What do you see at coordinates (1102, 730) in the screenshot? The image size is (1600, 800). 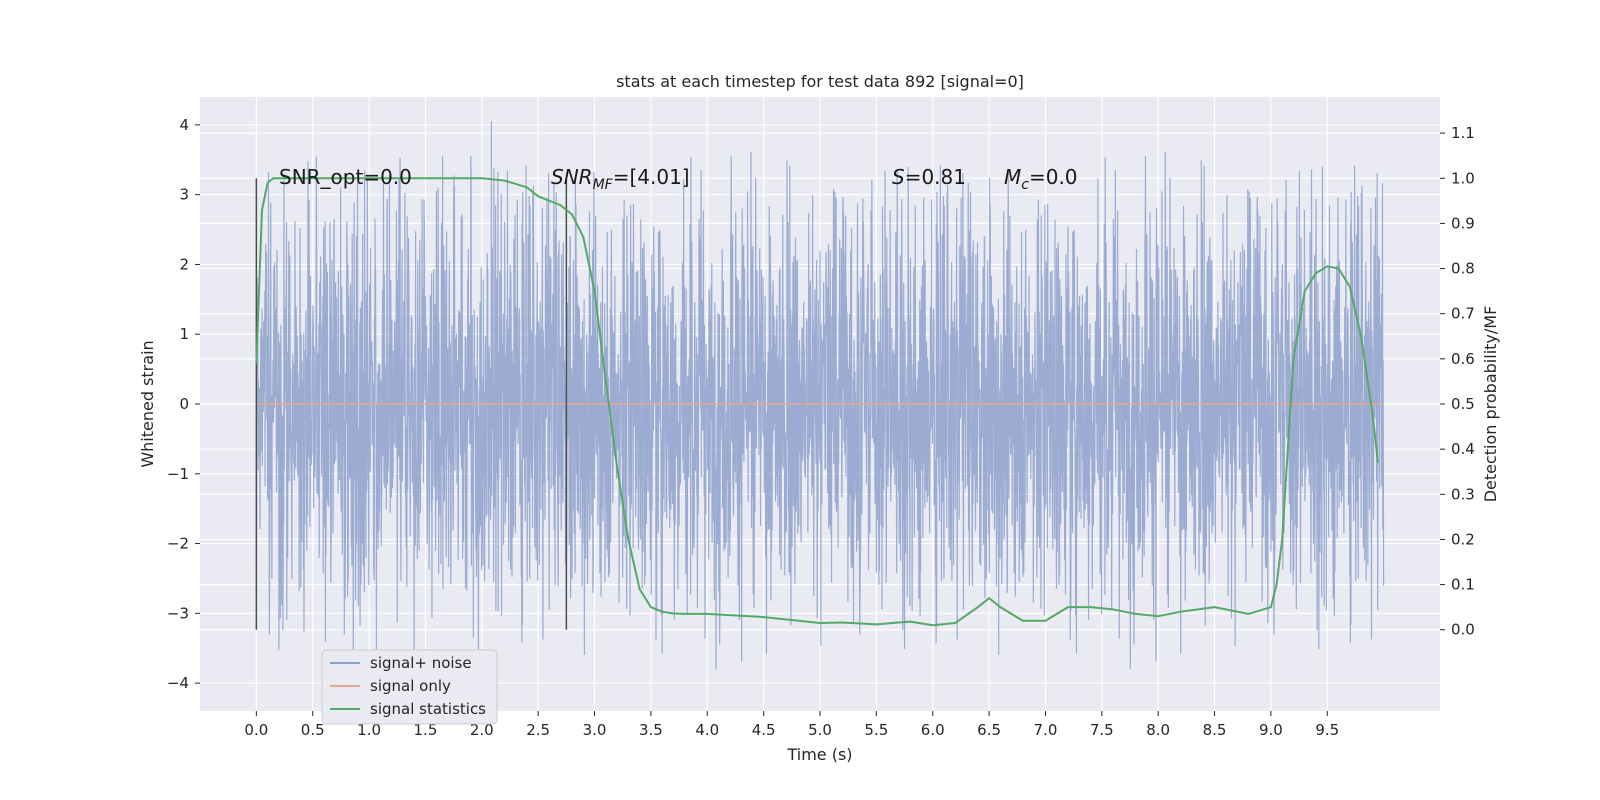 I see `x-tick-label: 7.5` at bounding box center [1102, 730].